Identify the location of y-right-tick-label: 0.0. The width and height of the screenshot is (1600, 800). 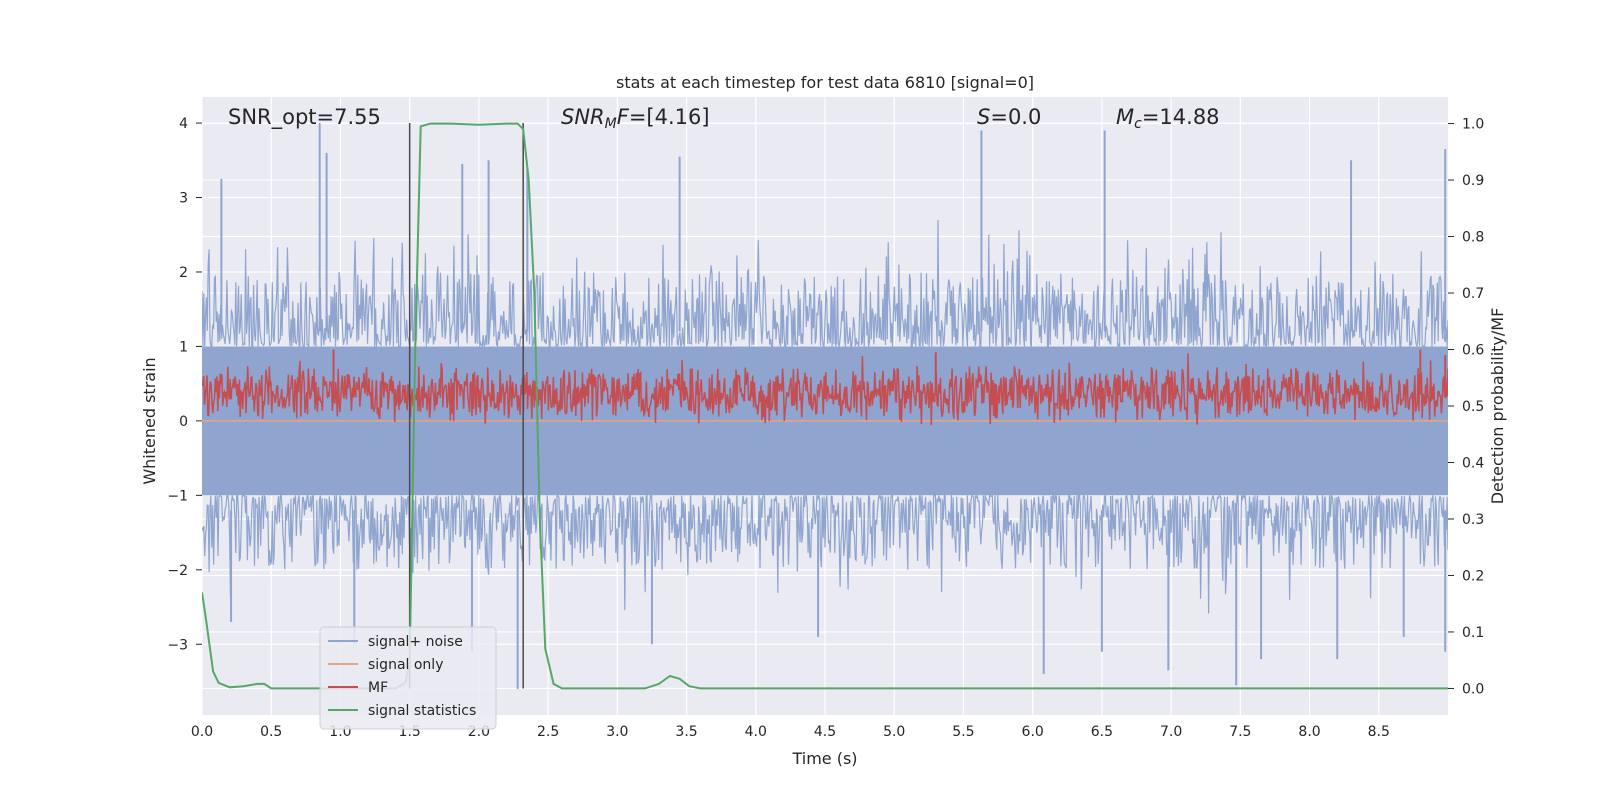
(1473, 689).